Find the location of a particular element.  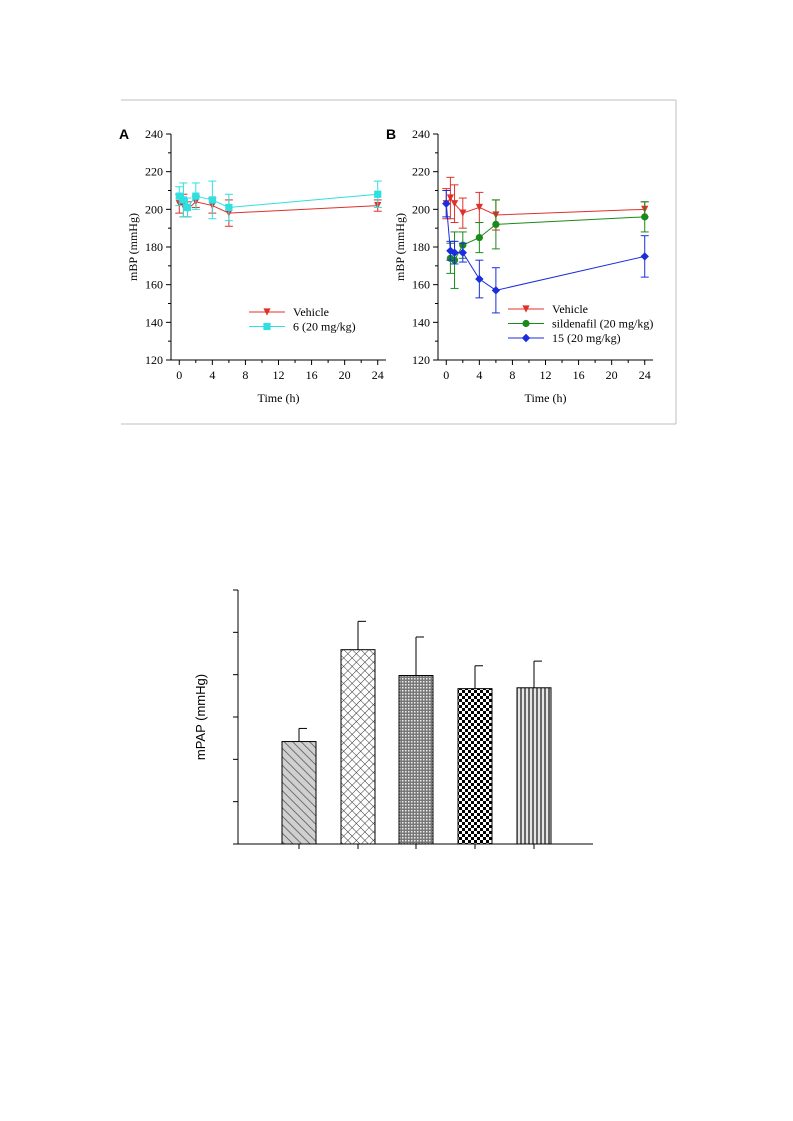

legend-entry: 6 (20 mg/kg) is located at coordinates (324, 327).